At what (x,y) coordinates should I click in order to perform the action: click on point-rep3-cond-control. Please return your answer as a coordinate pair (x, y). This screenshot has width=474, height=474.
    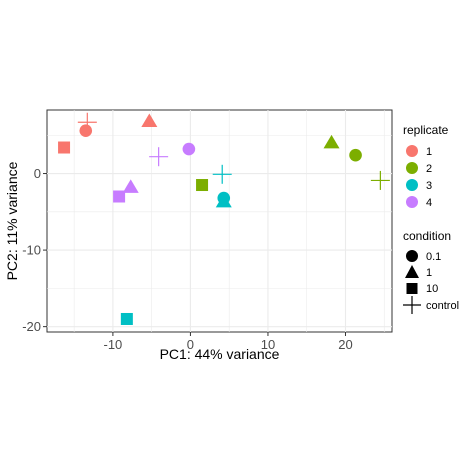
    Looking at the image, I should click on (222, 174).